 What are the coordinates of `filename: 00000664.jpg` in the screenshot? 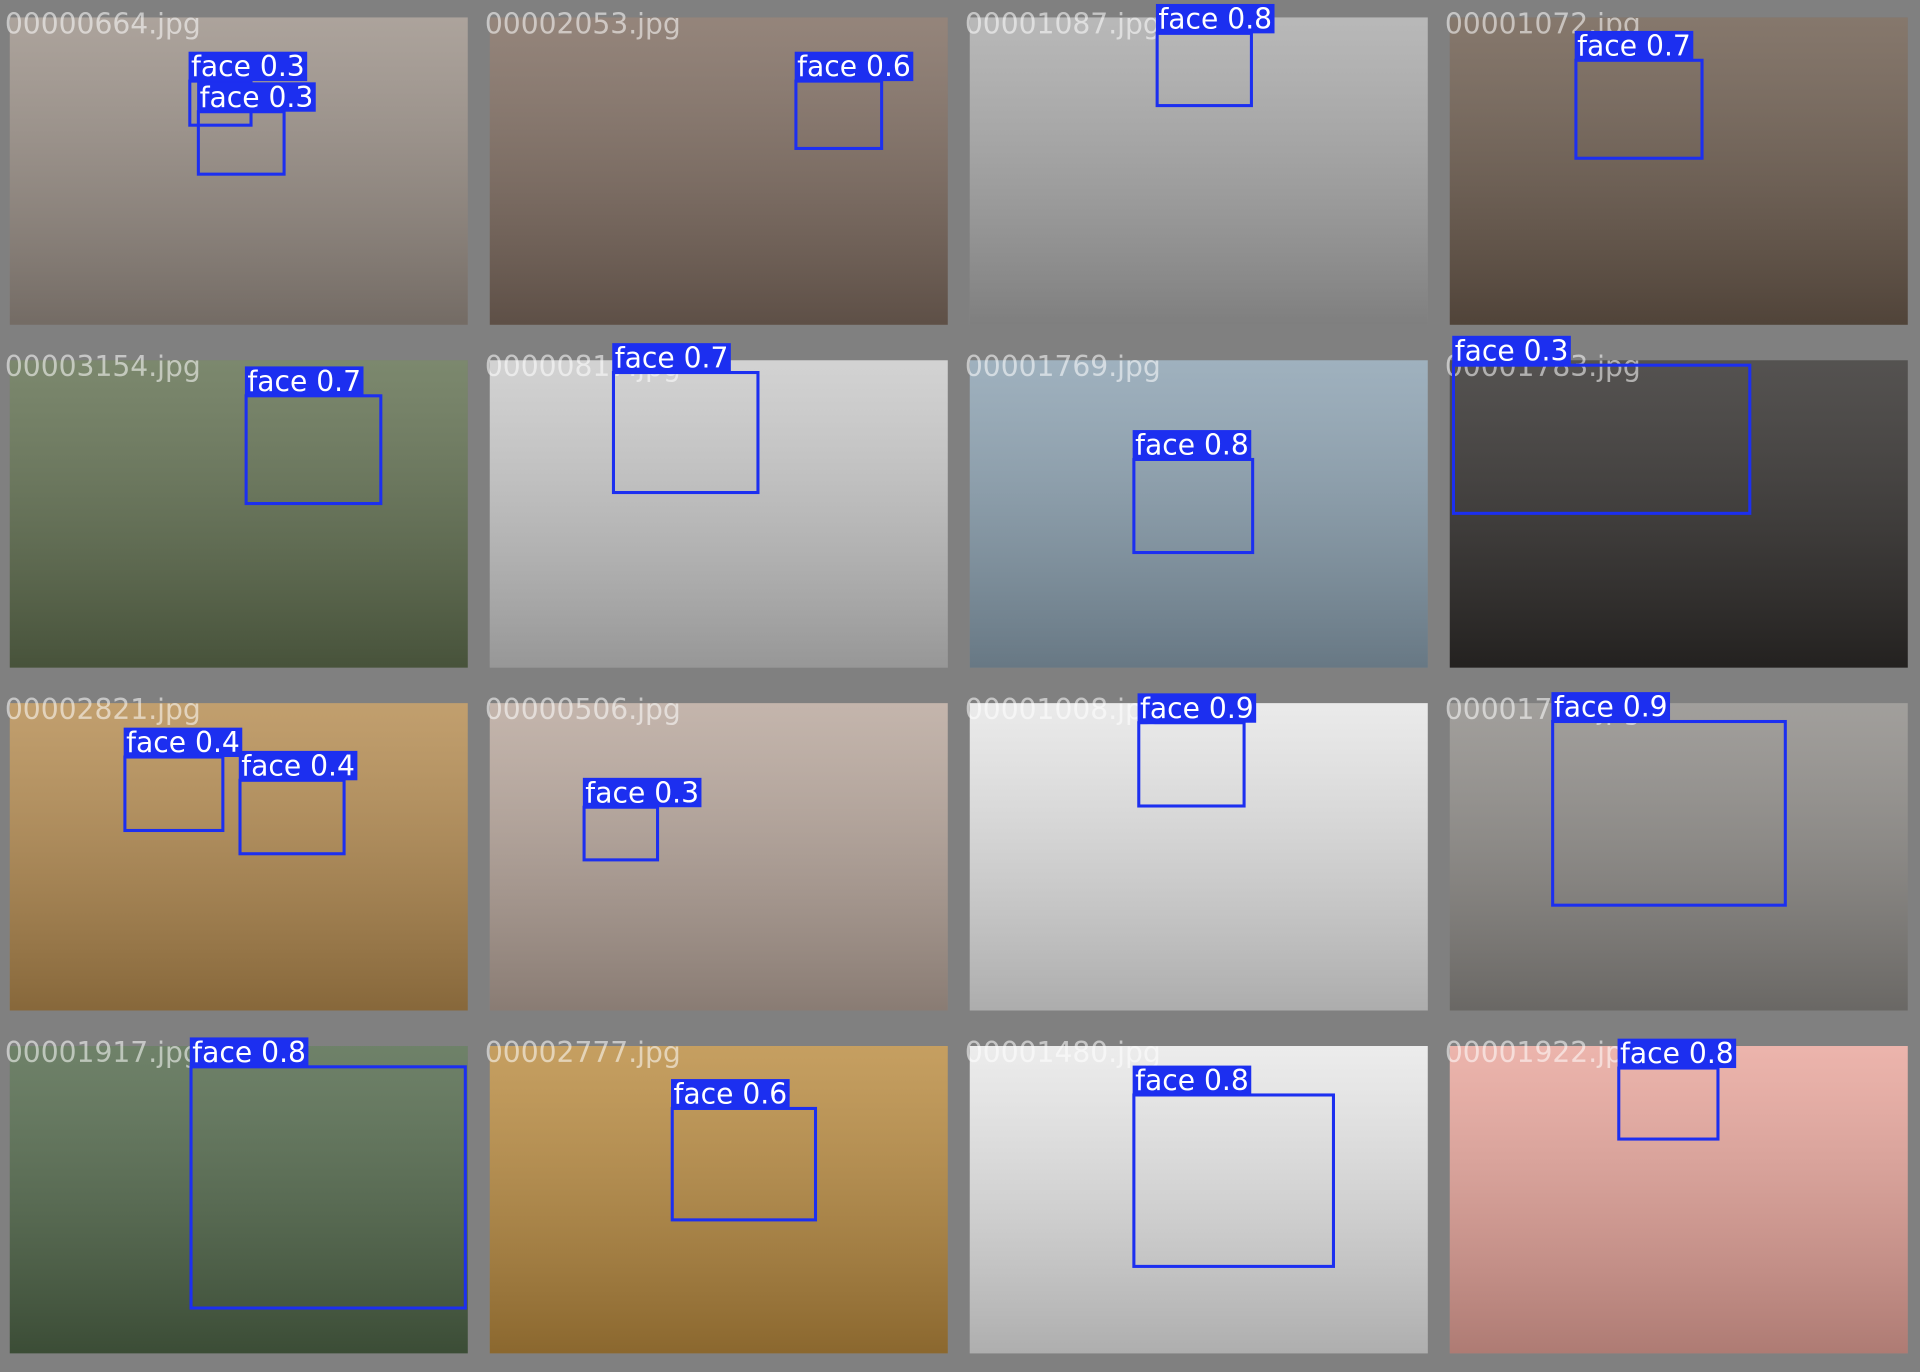 It's located at (103, 23).